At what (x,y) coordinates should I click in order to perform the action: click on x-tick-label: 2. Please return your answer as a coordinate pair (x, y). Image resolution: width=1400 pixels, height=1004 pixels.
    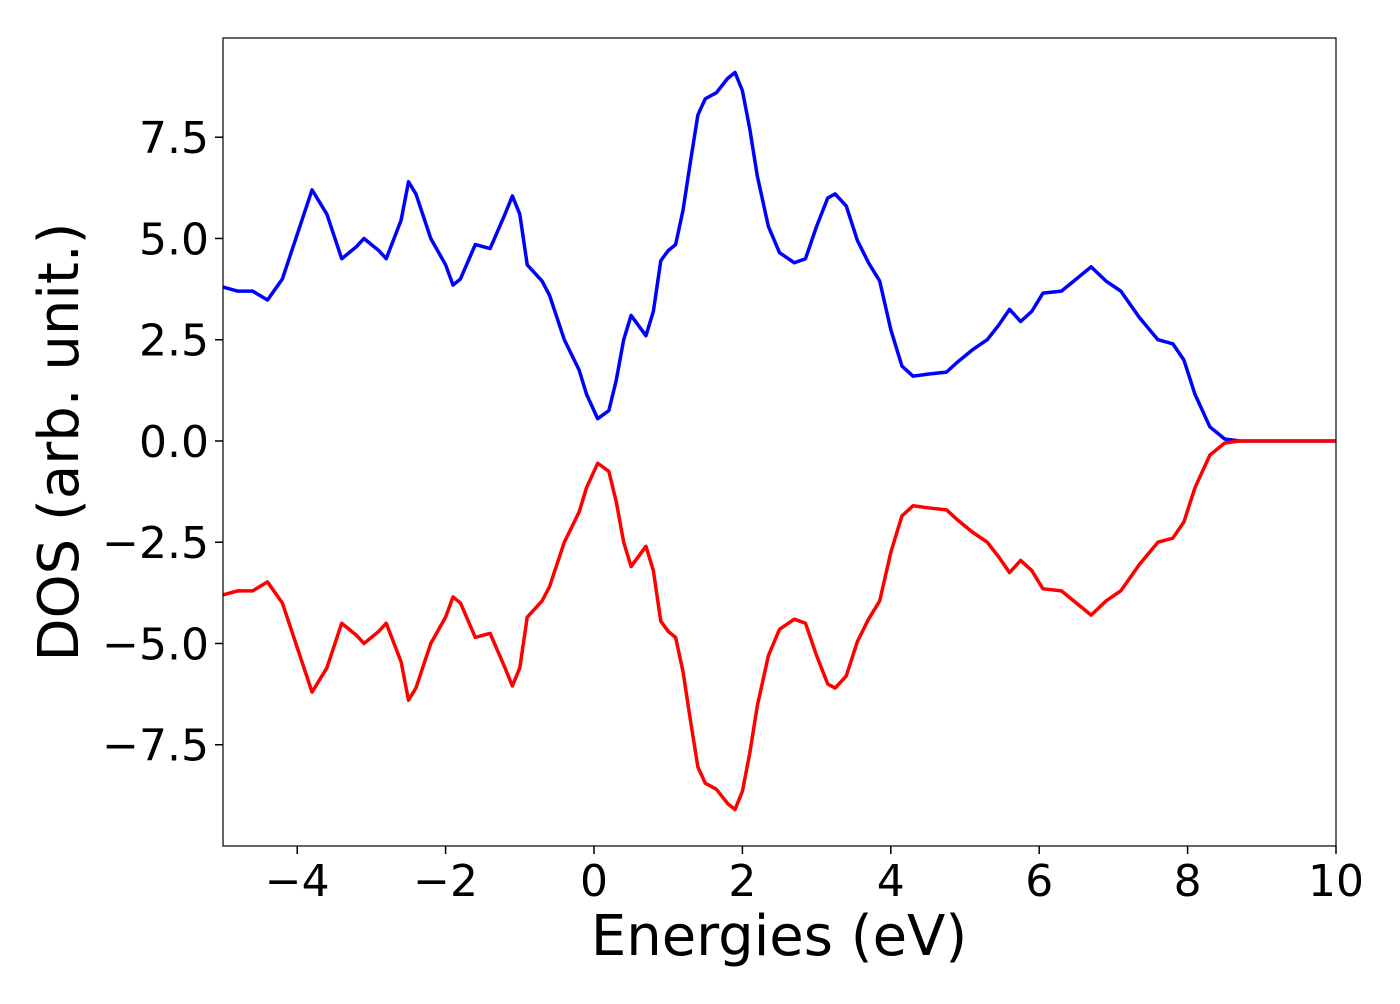
    Looking at the image, I should click on (742, 881).